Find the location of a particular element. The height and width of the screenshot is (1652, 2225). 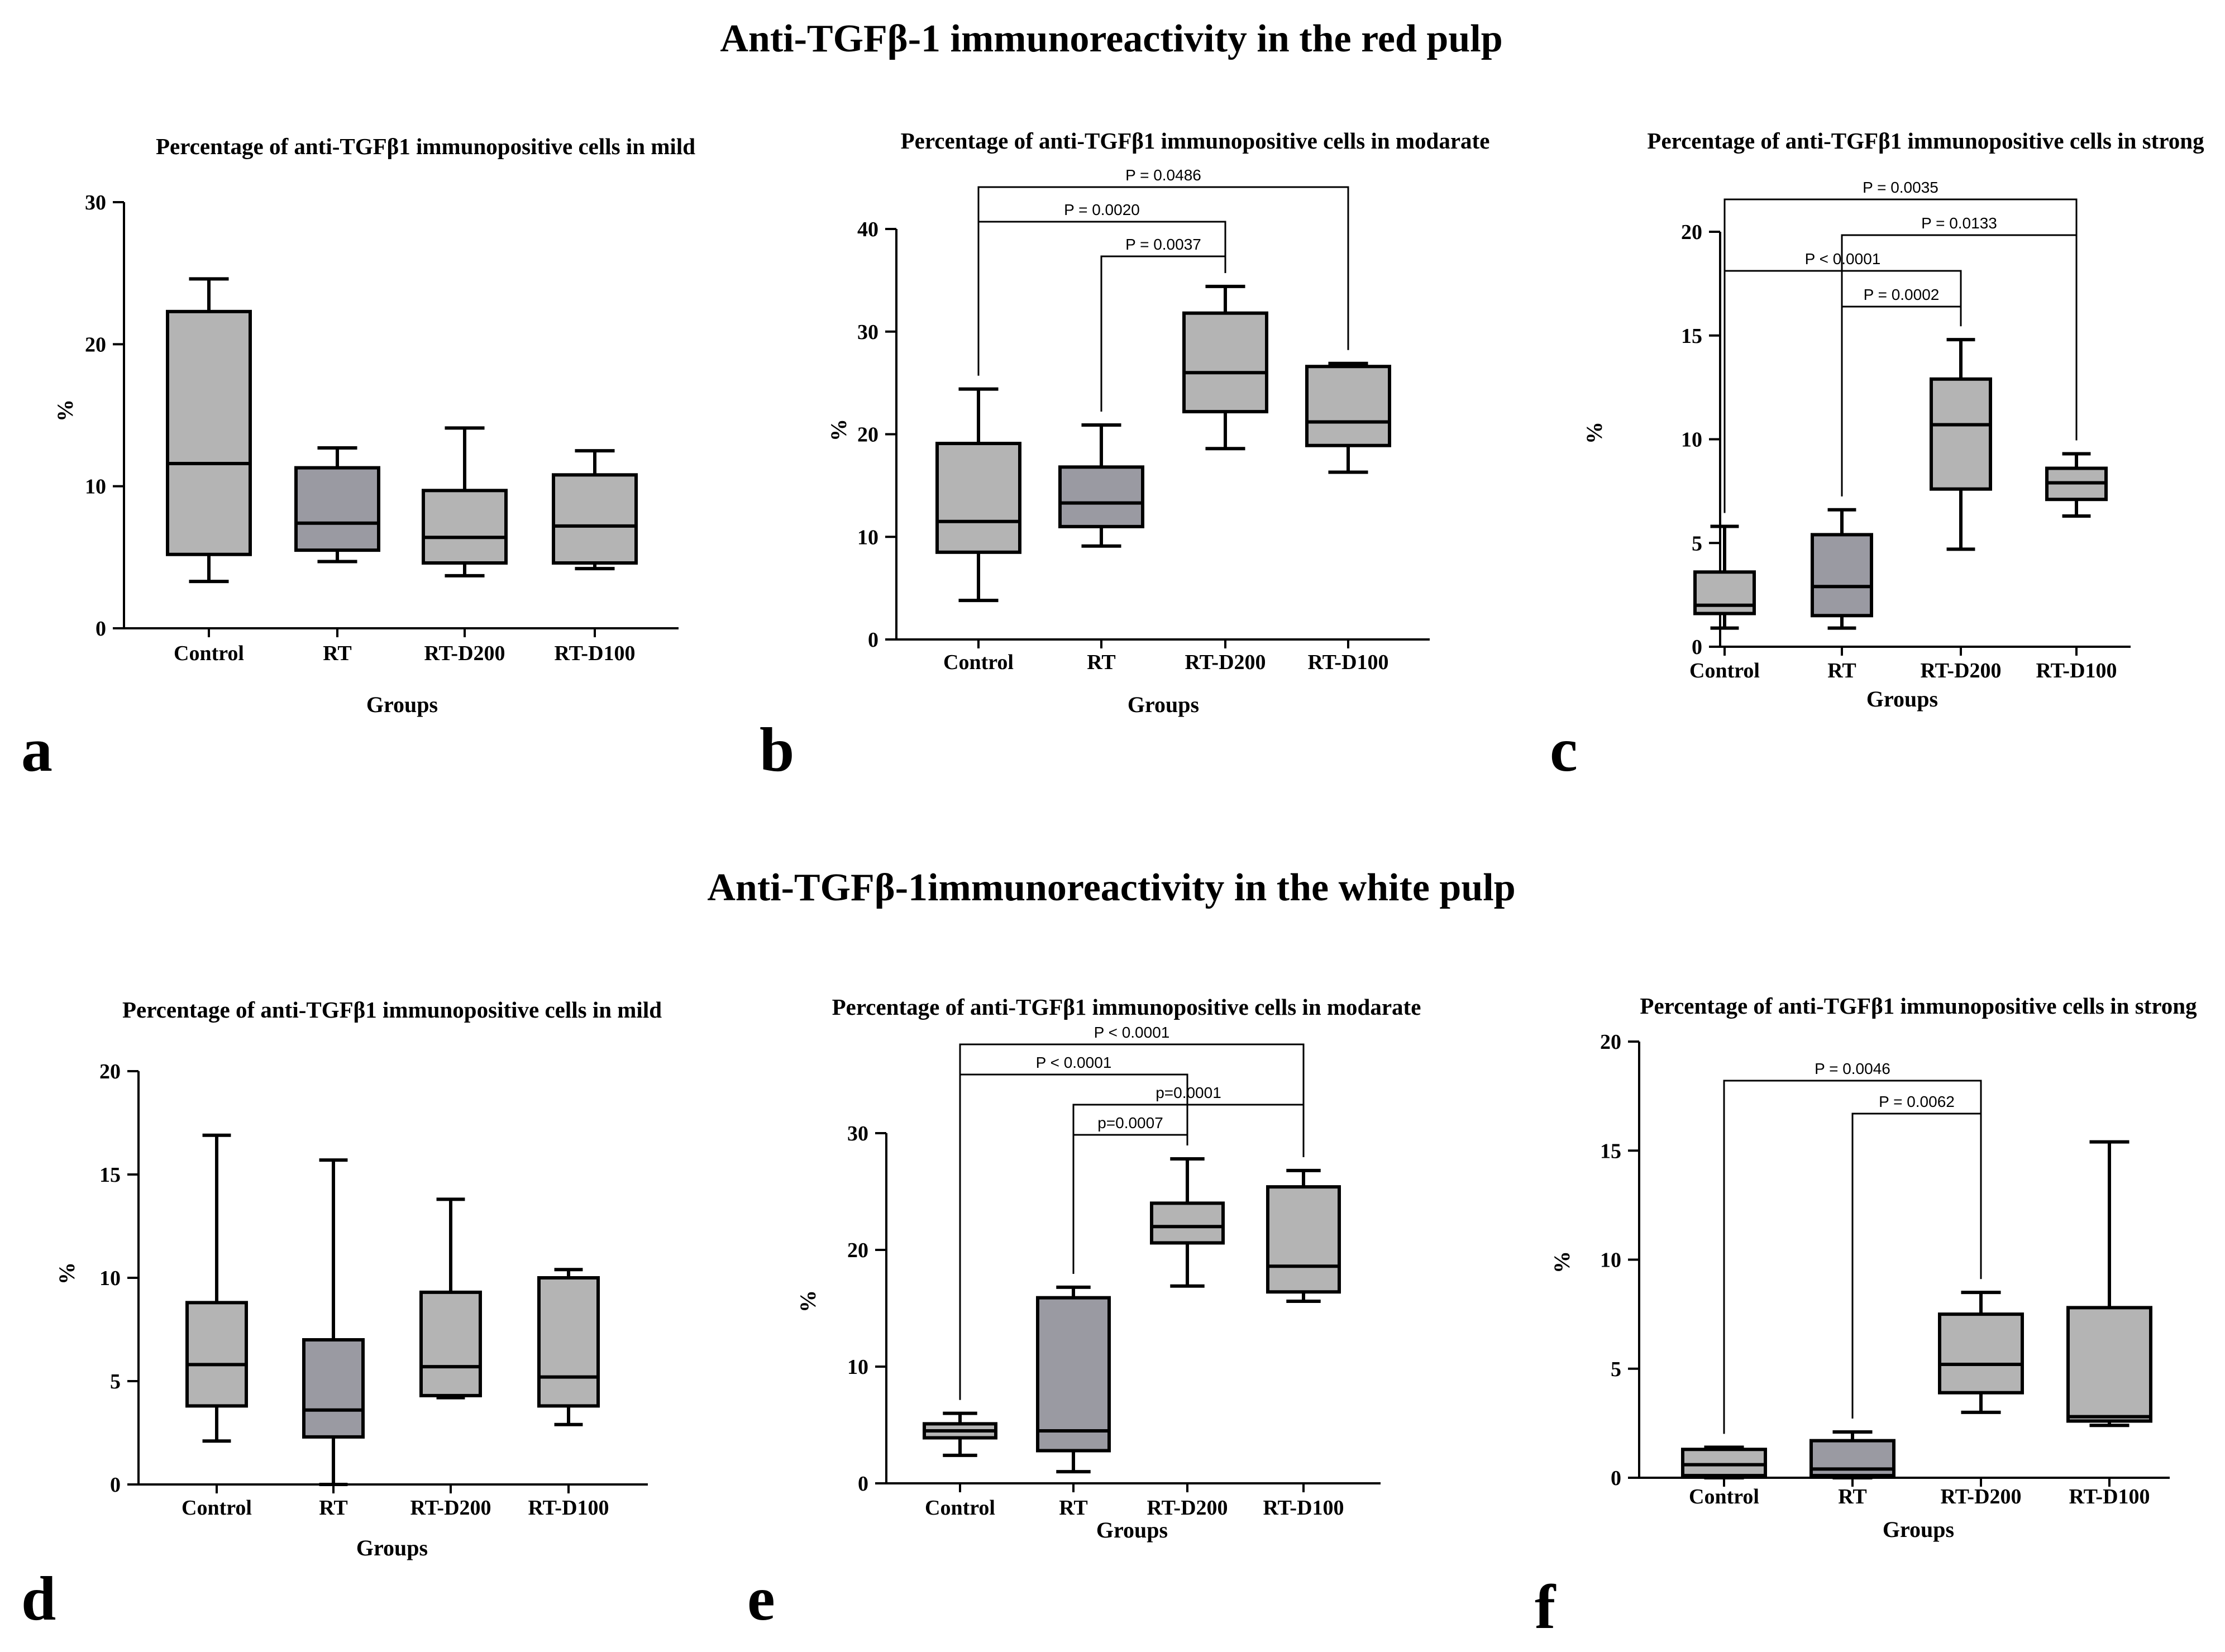

significance-bracket: P = 0.0062 is located at coordinates (1916, 1256).